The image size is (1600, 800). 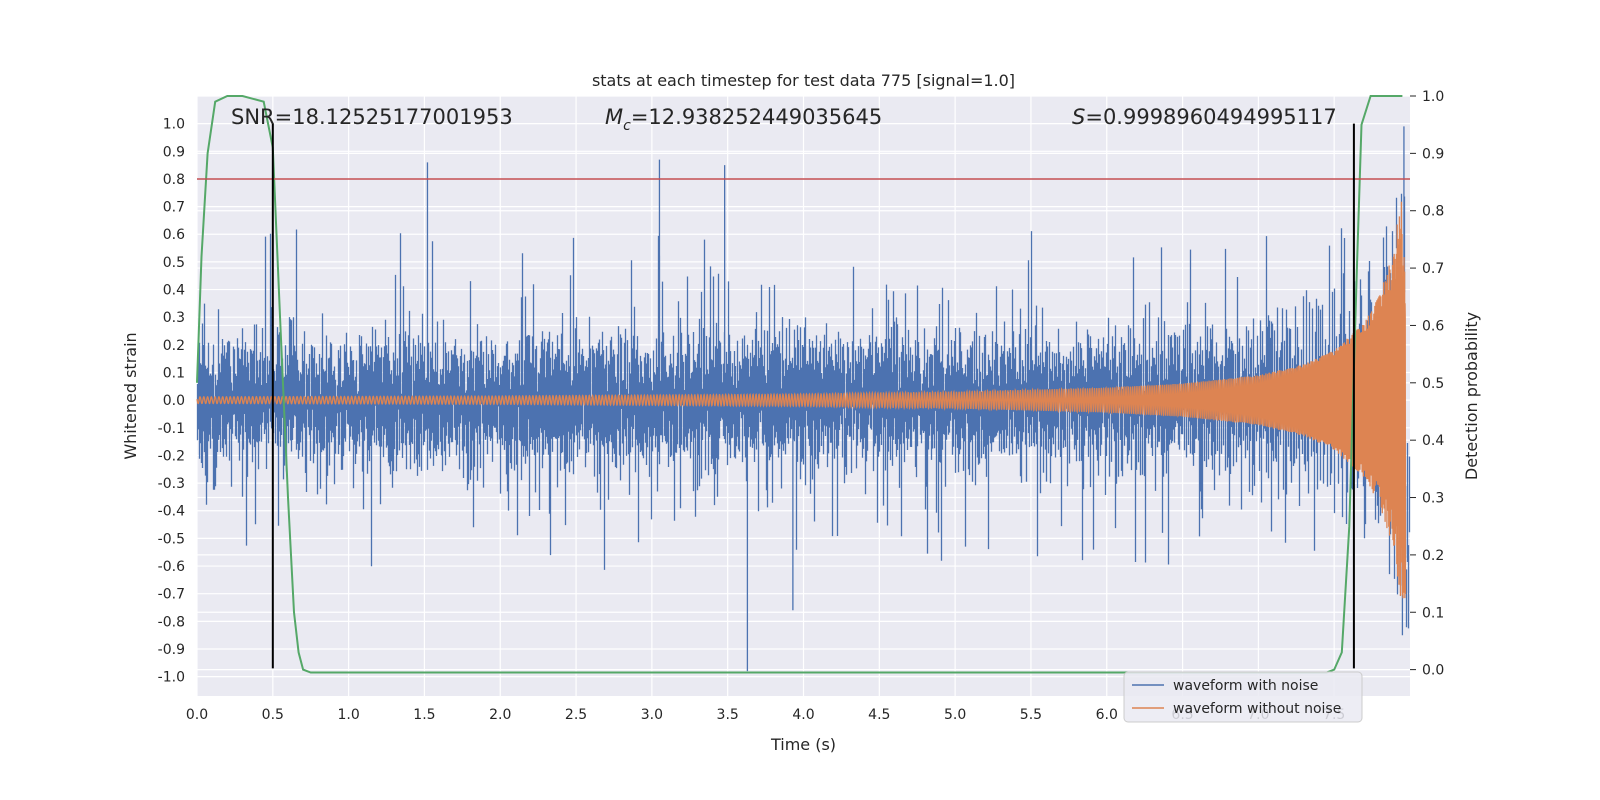 I want to click on x-tick-label: 6.0, so click(x=1107, y=715).